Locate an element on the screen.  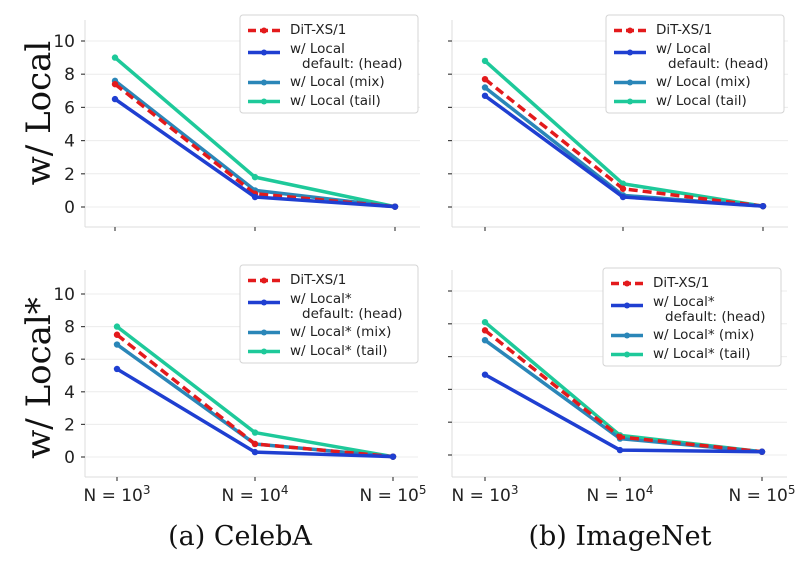
col-label-left: (a) CelebA is located at coordinates (240, 536).